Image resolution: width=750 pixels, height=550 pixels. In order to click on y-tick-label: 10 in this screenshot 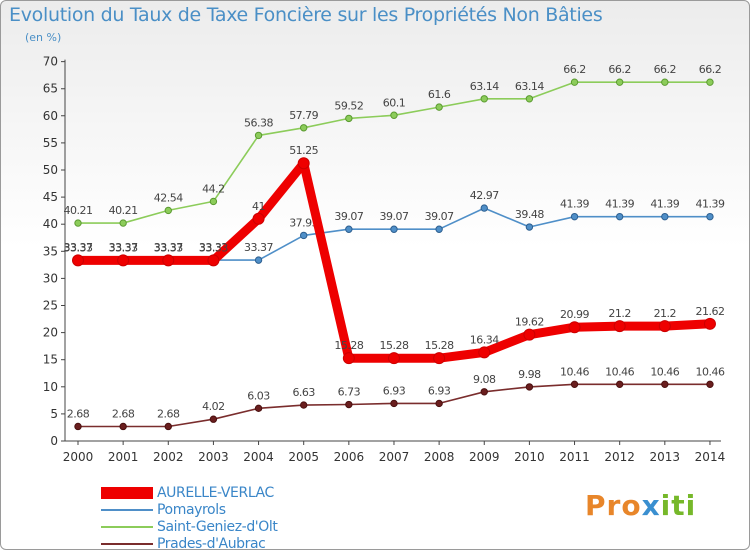, I will do `click(50, 387)`.